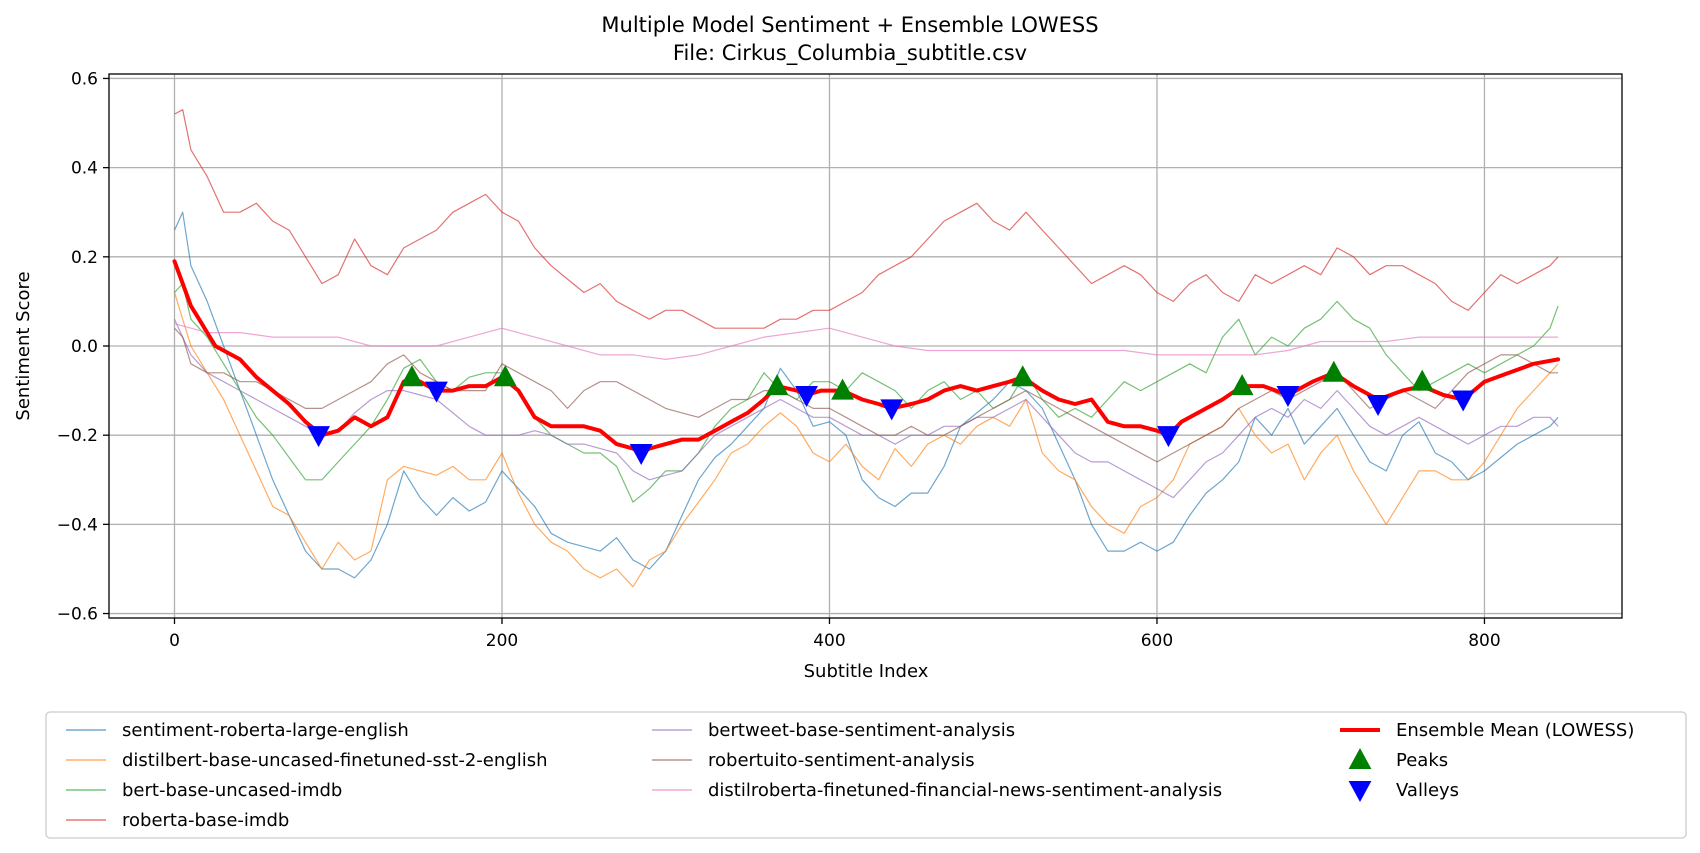  Describe the element at coordinates (77, 525) in the screenshot. I see `y-tick-label: −0.4` at that location.